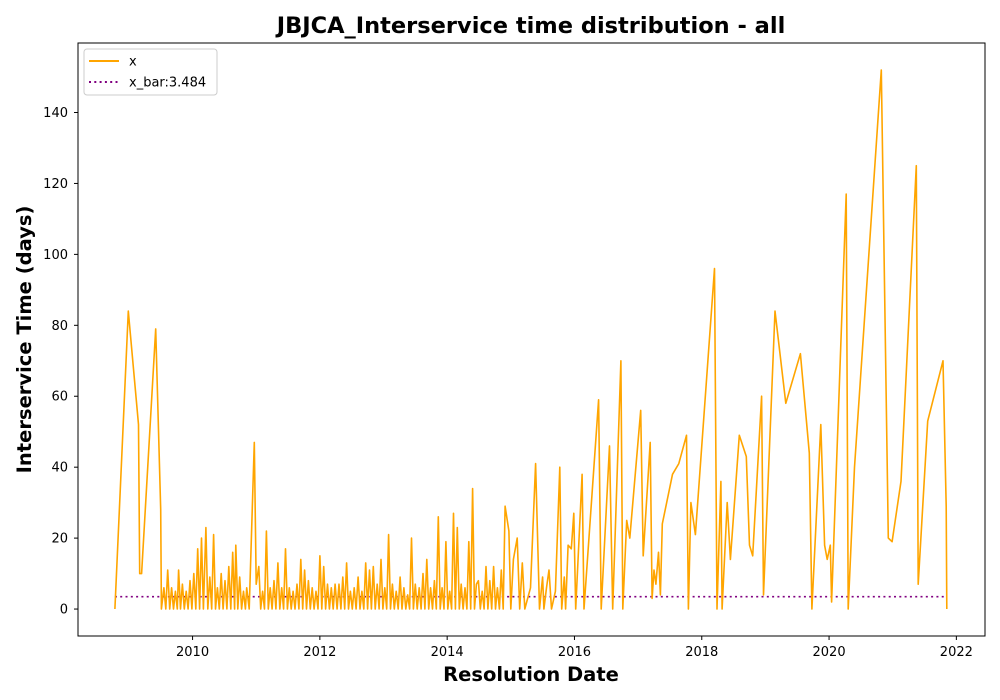 Image resolution: width=1000 pixels, height=700 pixels. Describe the element at coordinates (829, 652) in the screenshot. I see `x-tick-label: 2020` at that location.